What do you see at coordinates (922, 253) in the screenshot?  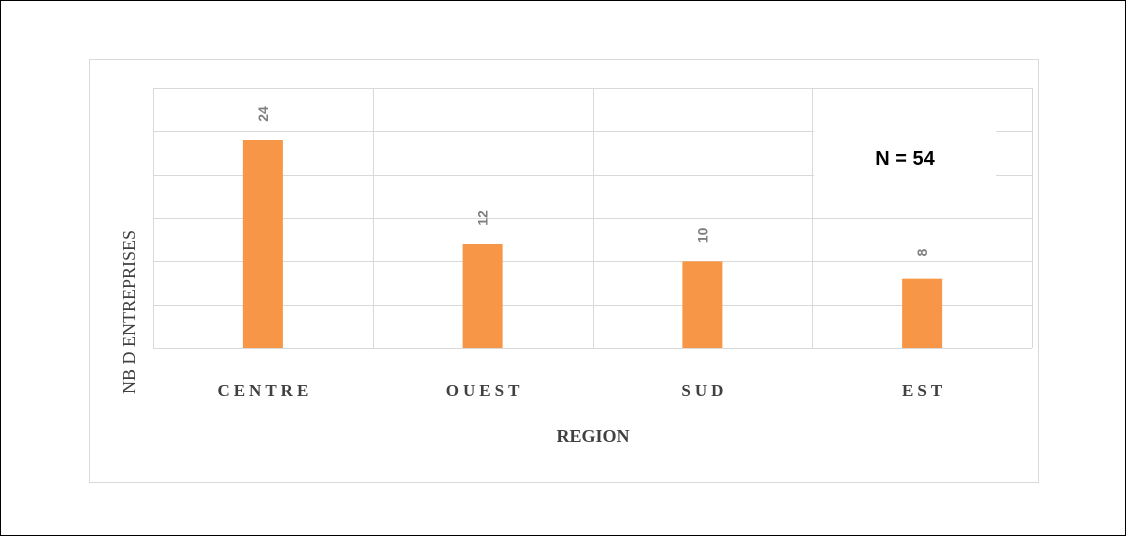 I see `bar-value-label: 8` at bounding box center [922, 253].